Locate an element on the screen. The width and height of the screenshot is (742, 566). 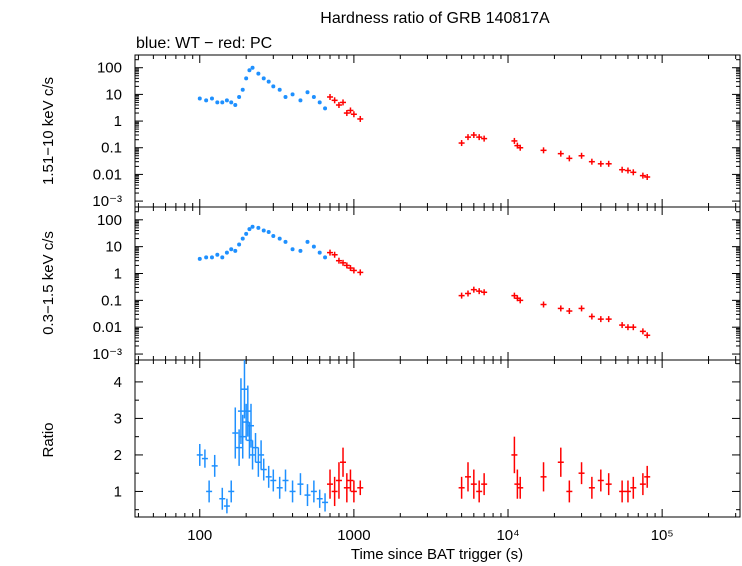
y-axis-label-middle: 0.3−1.5 keV c/s is located at coordinates (48, 283).